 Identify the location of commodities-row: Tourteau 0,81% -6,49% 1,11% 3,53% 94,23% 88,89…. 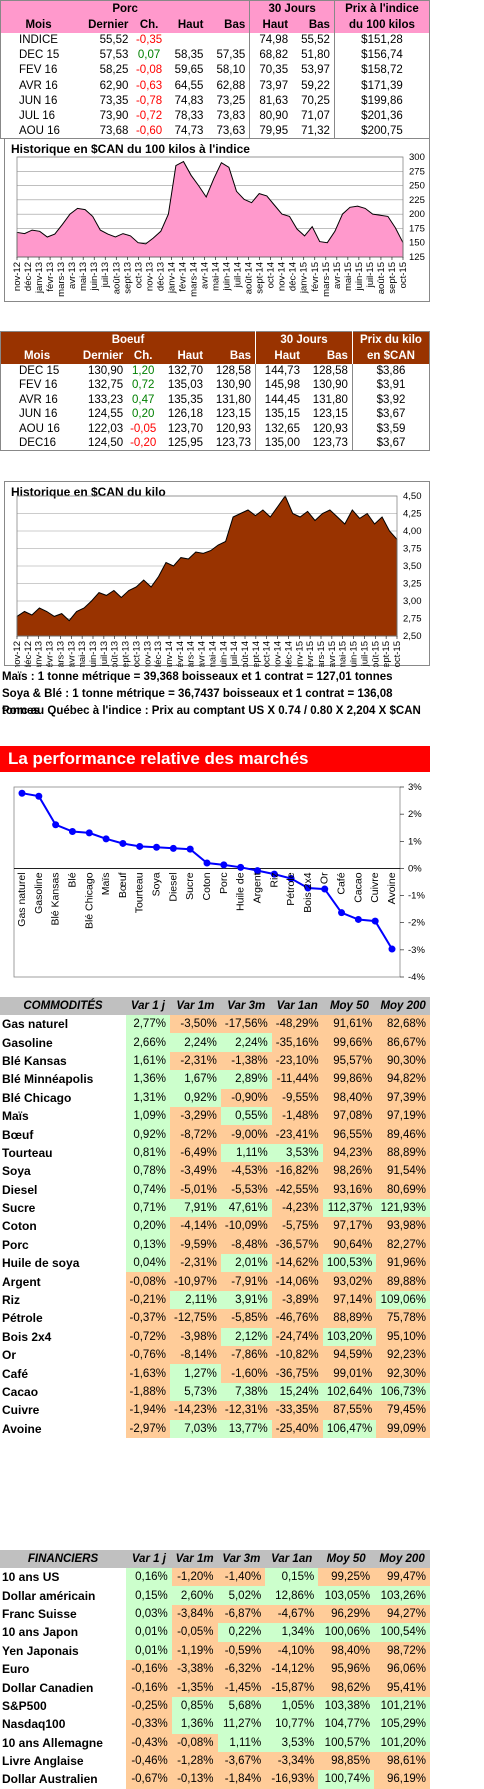
(215, 1153).